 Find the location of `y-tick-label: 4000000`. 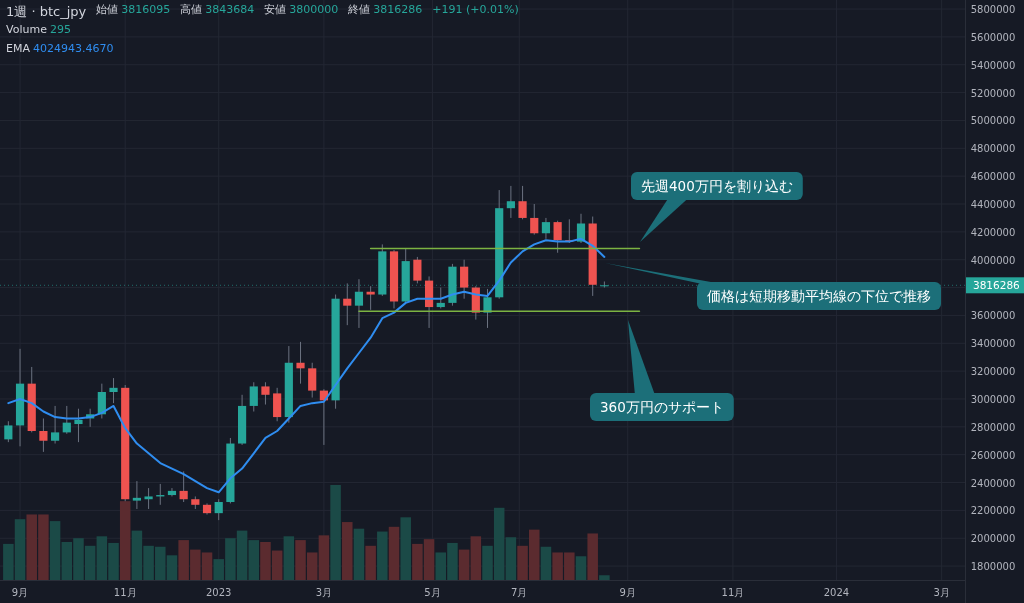

y-tick-label: 4000000 is located at coordinates (993, 260).